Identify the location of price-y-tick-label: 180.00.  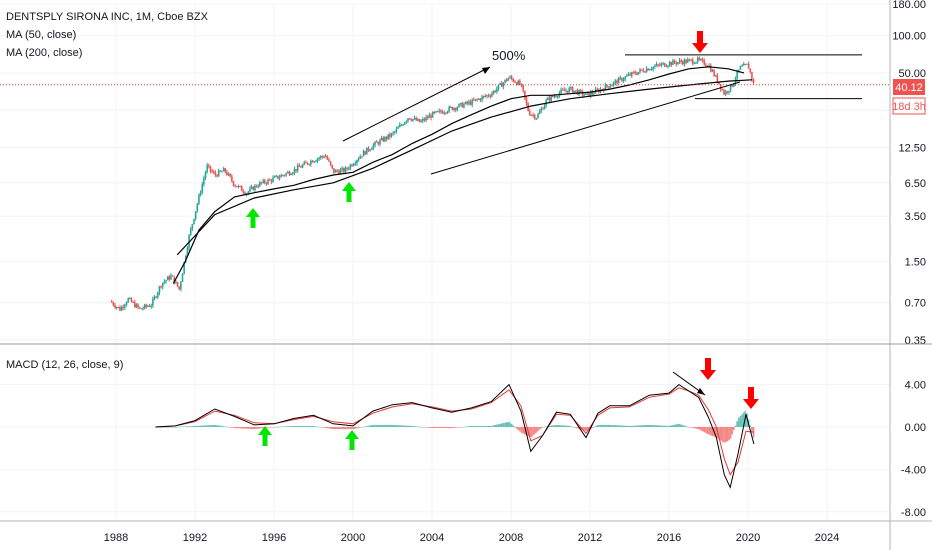
(909, 5).